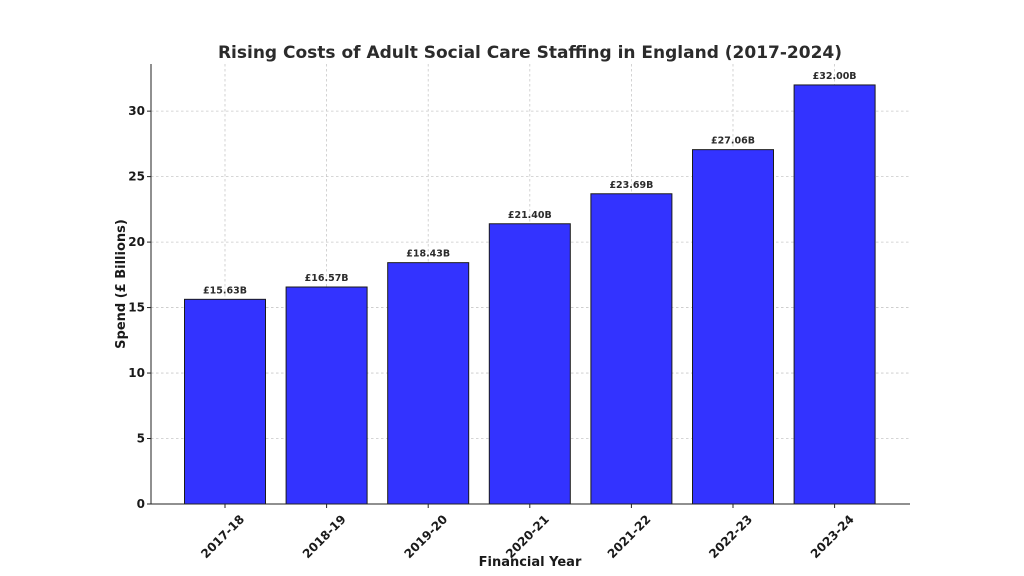  Describe the element at coordinates (631, 185) in the screenshot. I see `data-label: £23.69B` at that location.